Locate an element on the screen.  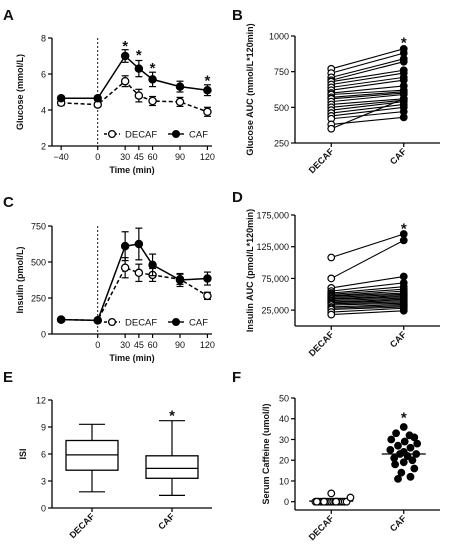
series-line-caf is located at coordinates (134, 77).